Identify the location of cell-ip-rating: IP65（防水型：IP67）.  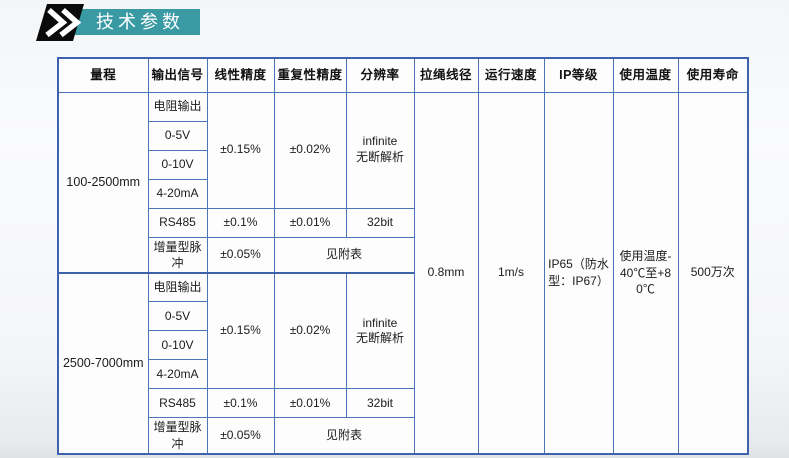
(578, 273).